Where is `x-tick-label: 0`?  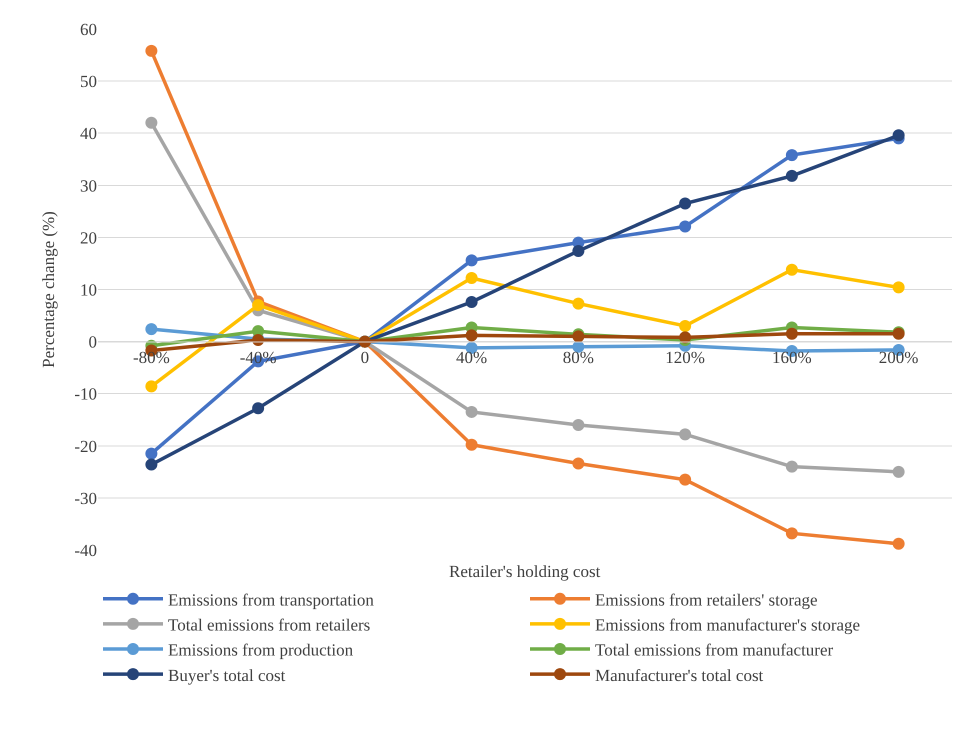 x-tick-label: 0 is located at coordinates (365, 357).